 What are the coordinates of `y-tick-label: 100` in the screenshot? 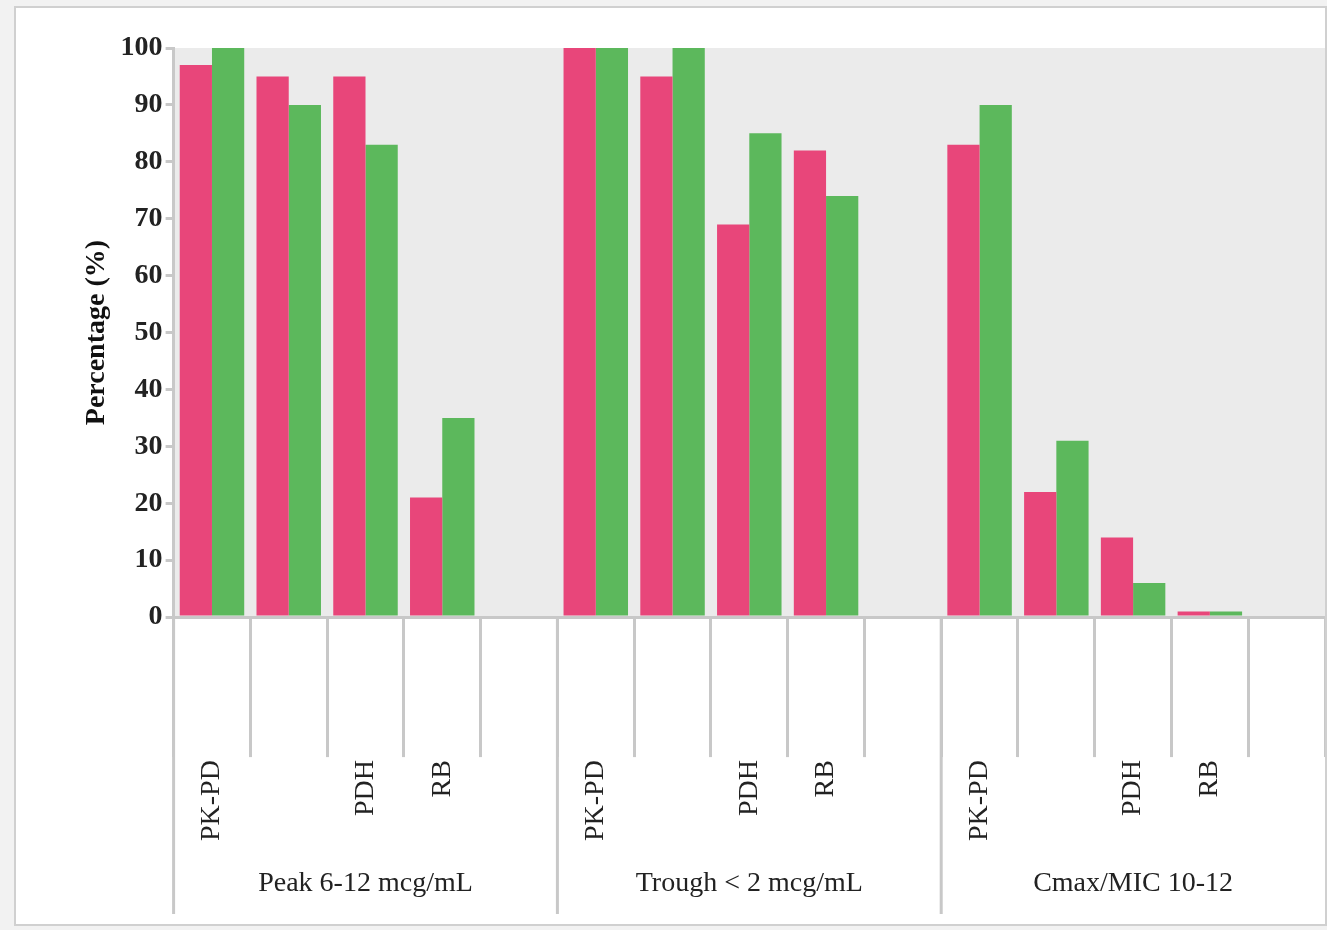 It's located at (141, 46).